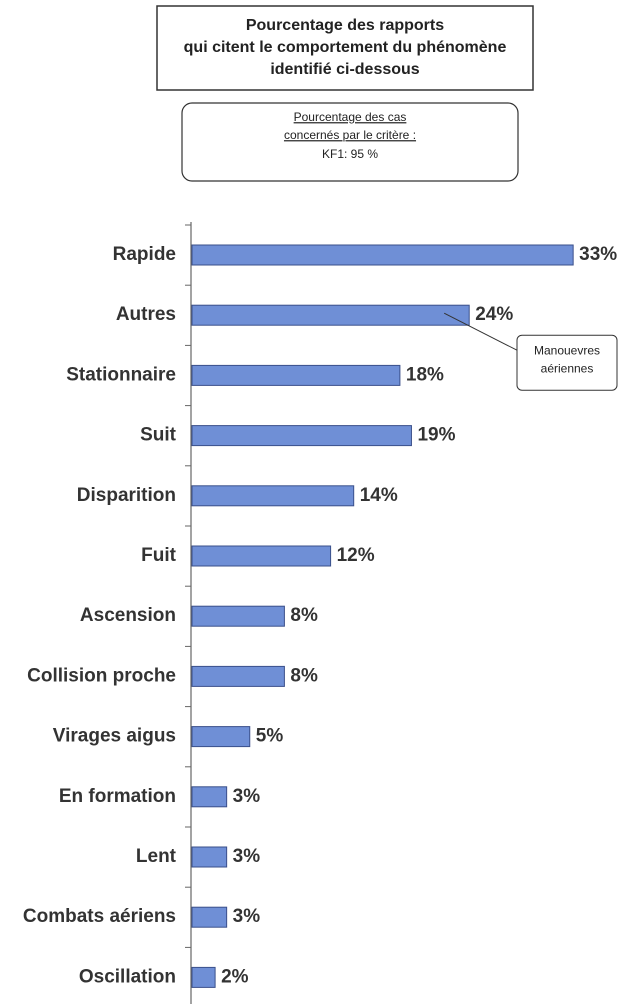 The width and height of the screenshot is (623, 1004). Describe the element at coordinates (494, 314) in the screenshot. I see `value-label: 24%` at that location.